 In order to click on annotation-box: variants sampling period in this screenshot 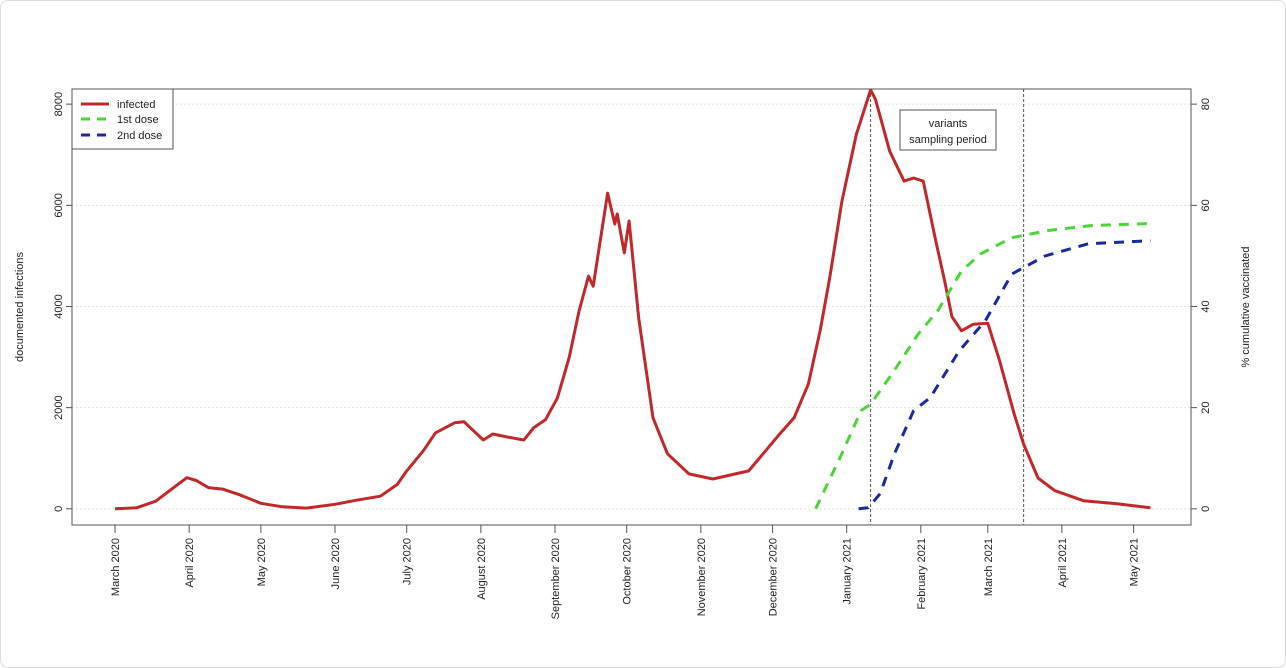, I will do `click(948, 130)`.